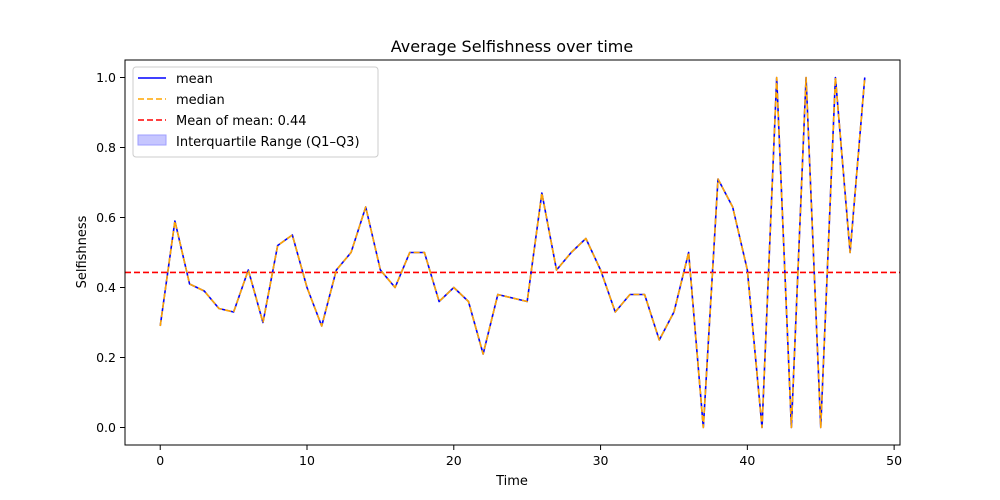  I want to click on chart-title: Average Selfishness over time, so click(512, 46).